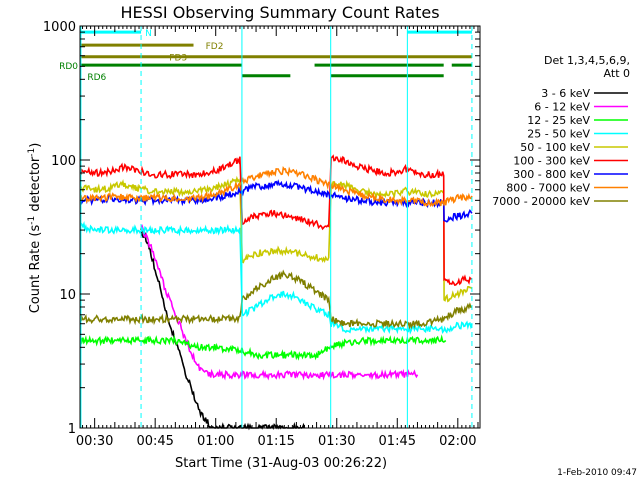 This screenshot has width=640, height=480. What do you see at coordinates (562, 107) in the screenshot?
I see `legend-entry-label: 6 - 12 keV` at bounding box center [562, 107].